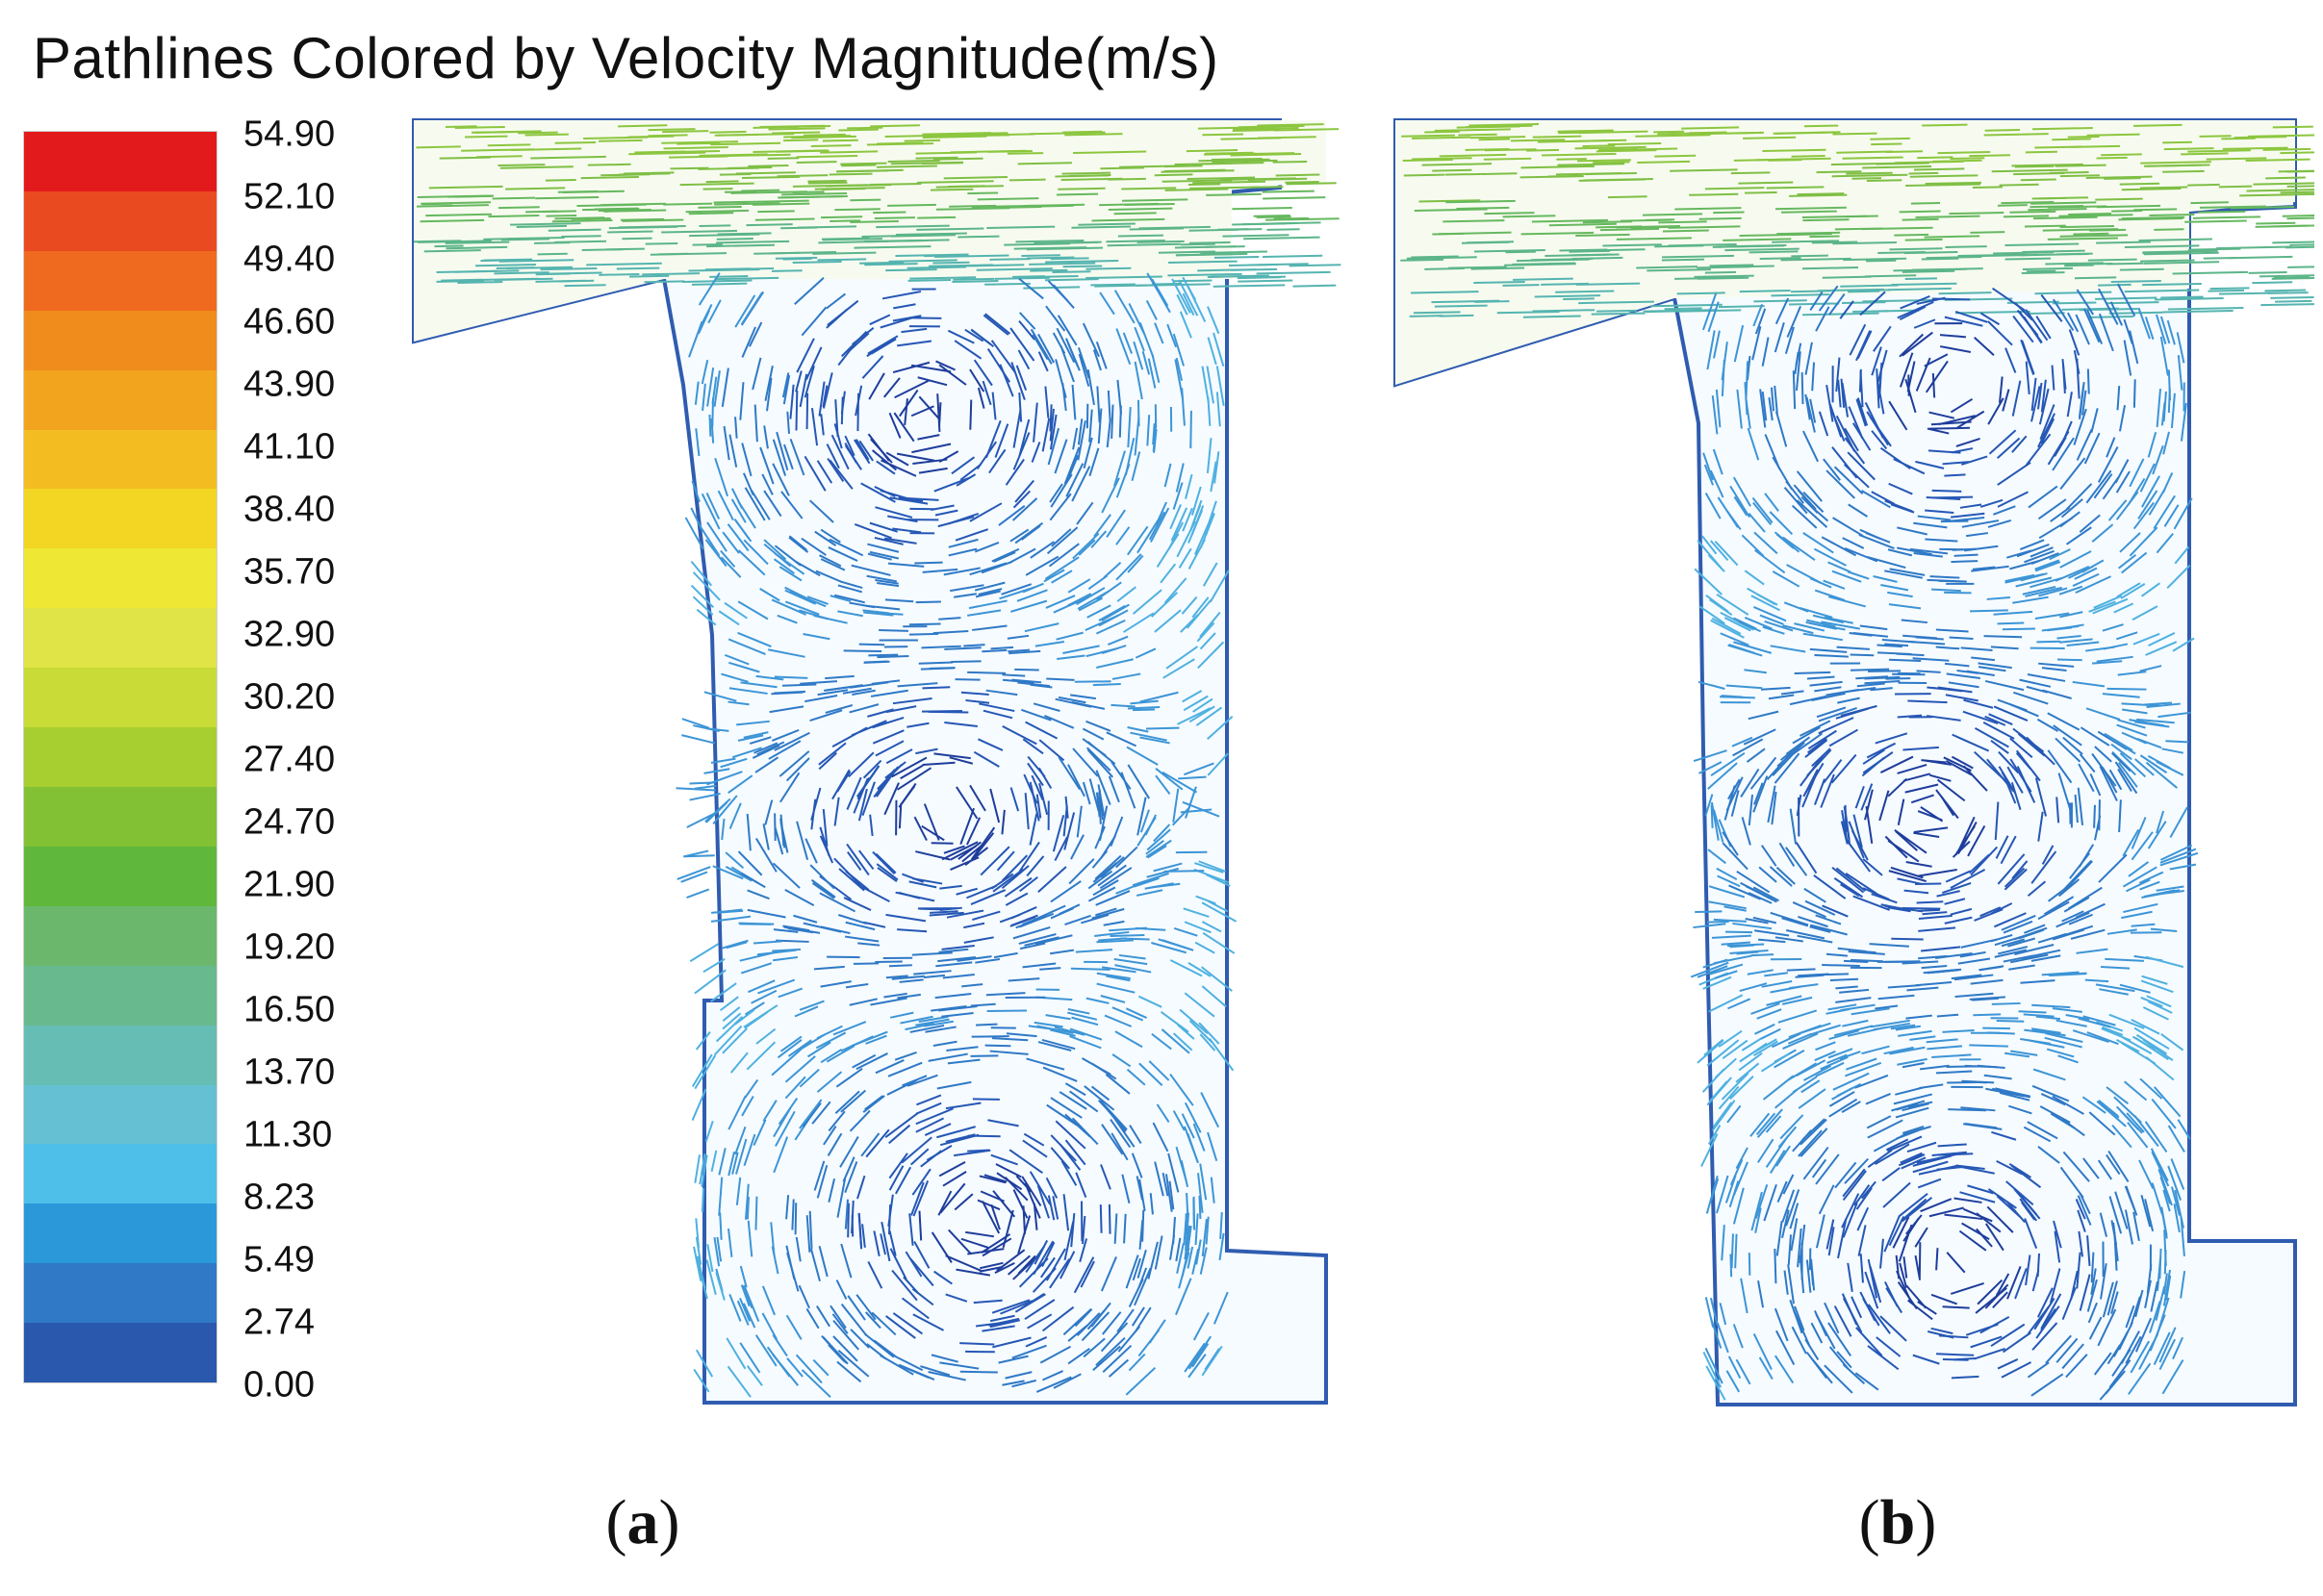 The width and height of the screenshot is (2323, 1596). What do you see at coordinates (289, 1009) in the screenshot?
I see `legend-tick-label: 16.50` at bounding box center [289, 1009].